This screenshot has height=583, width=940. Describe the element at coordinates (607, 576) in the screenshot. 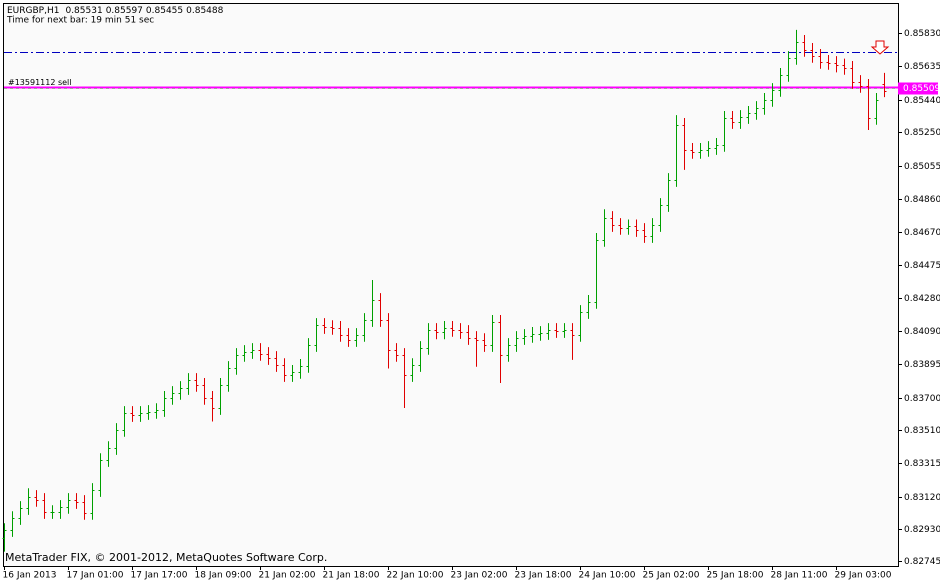

I see `x-tick-label: 24 Jan 10:00` at that location.